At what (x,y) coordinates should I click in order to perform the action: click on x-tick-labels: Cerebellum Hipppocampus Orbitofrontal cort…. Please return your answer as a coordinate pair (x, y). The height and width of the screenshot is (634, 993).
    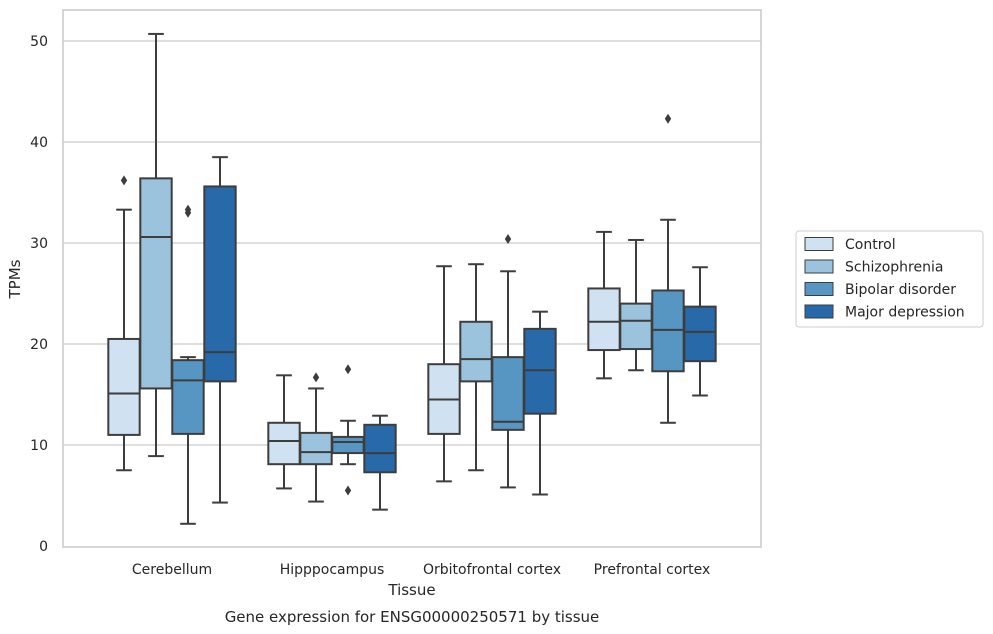
    Looking at the image, I should click on (421, 570).